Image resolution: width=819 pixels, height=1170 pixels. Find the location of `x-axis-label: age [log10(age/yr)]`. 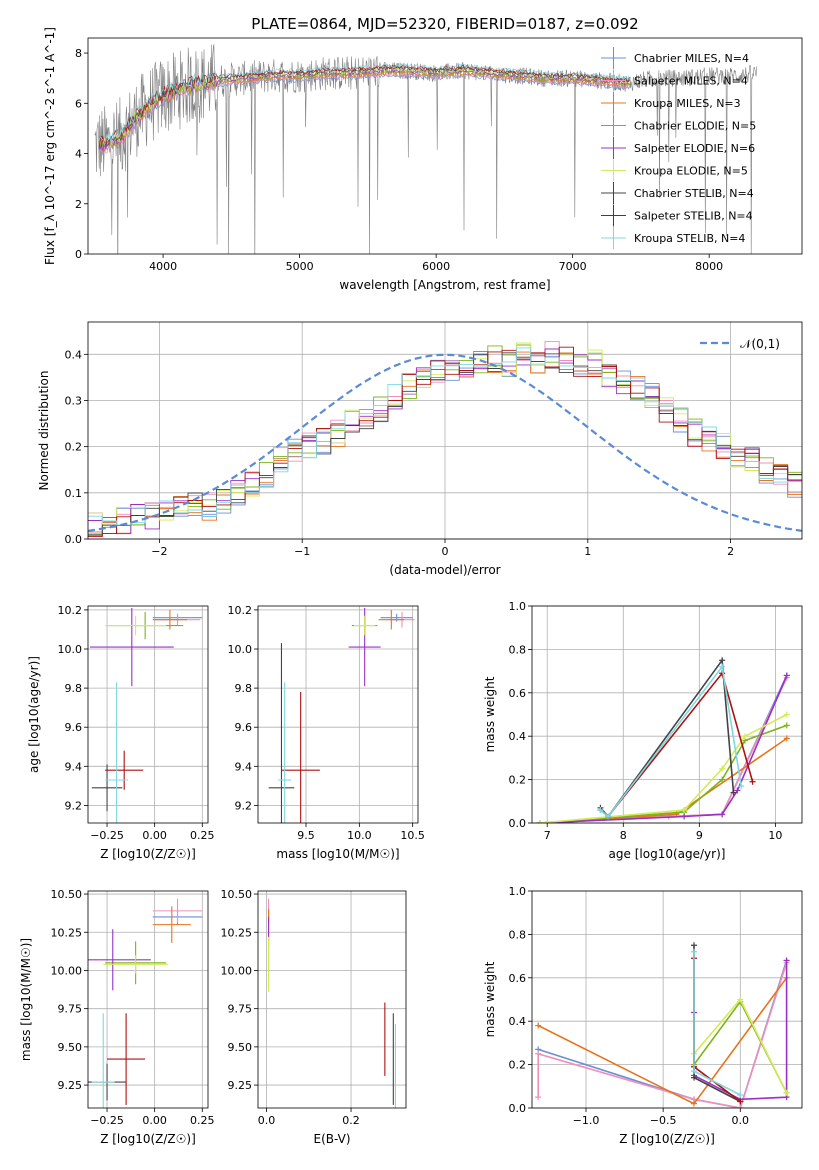

x-axis-label: age [log10(age/yr)] is located at coordinates (667, 854).